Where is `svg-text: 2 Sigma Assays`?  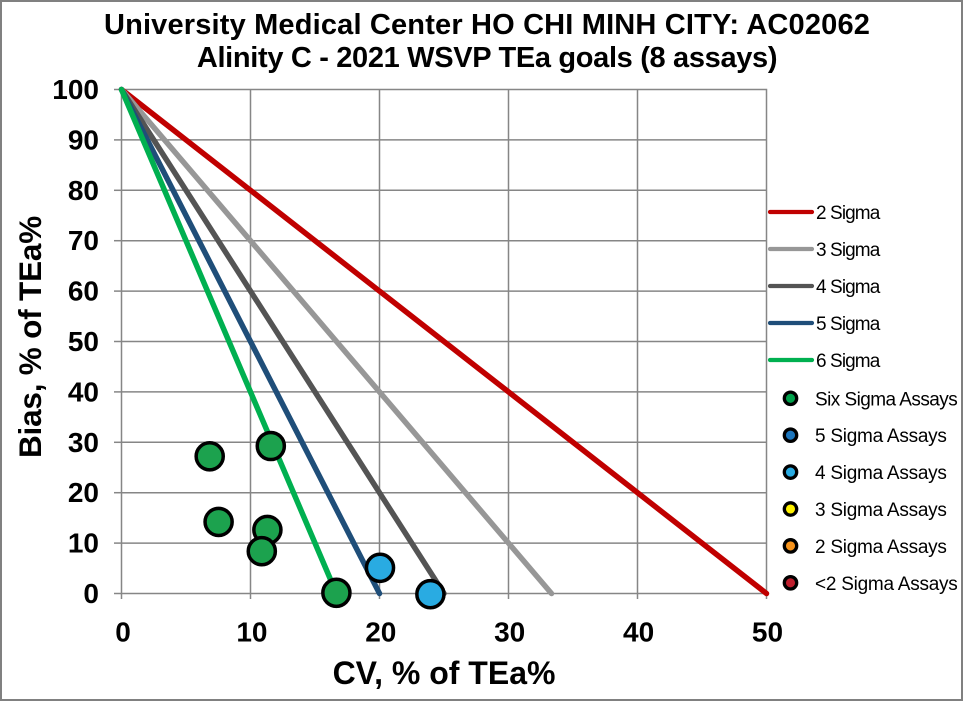 svg-text: 2 Sigma Assays is located at coordinates (881, 547).